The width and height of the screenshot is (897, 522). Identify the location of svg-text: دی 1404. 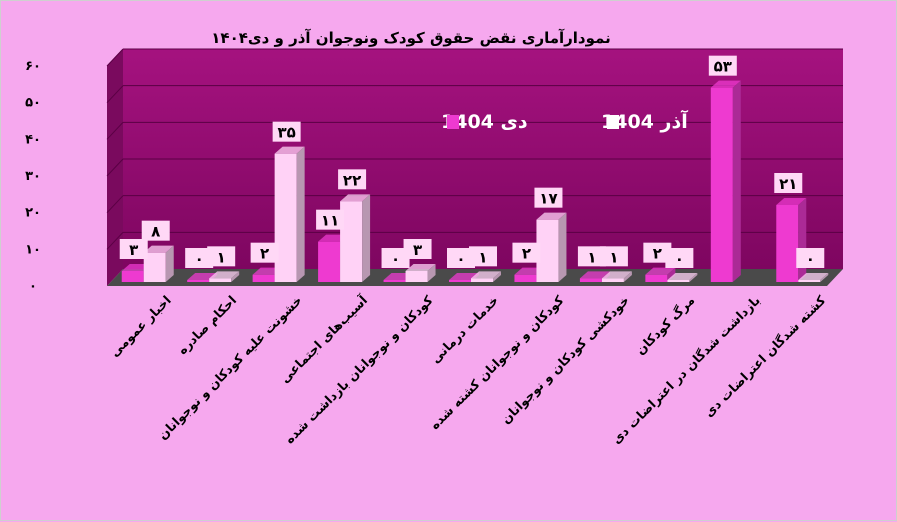
(484, 122).